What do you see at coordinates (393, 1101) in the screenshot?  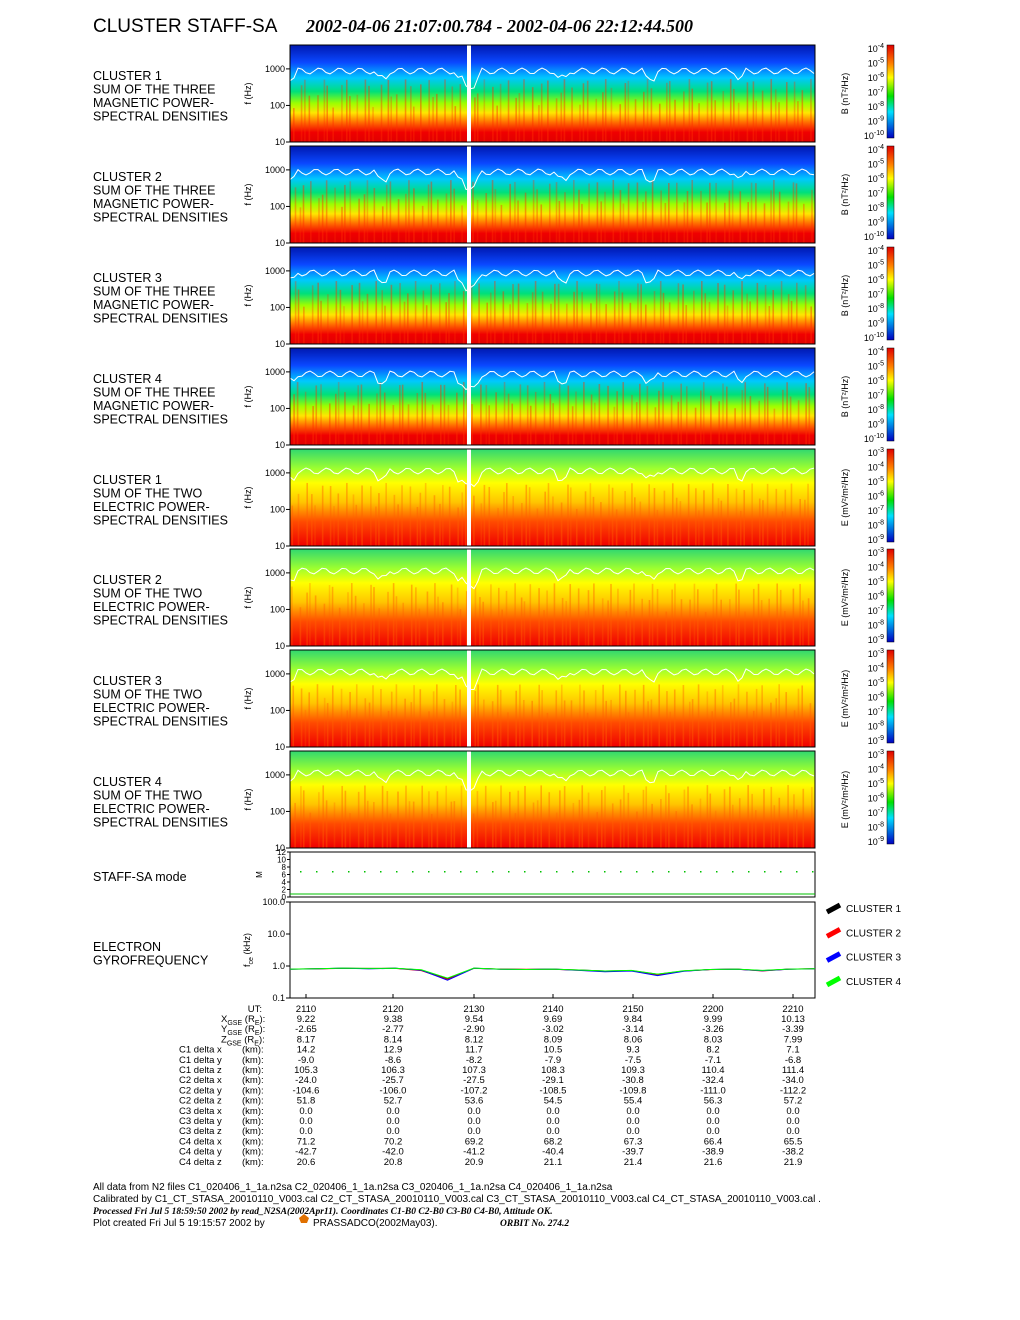 I see `table-cell: 52.7` at bounding box center [393, 1101].